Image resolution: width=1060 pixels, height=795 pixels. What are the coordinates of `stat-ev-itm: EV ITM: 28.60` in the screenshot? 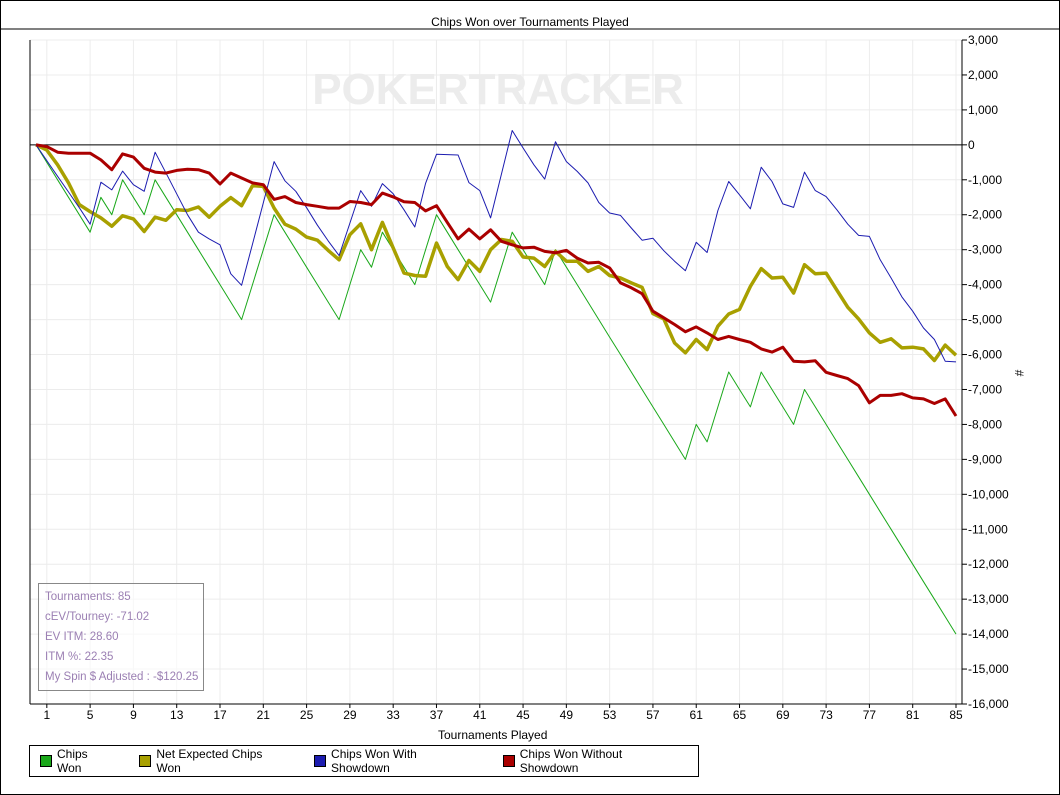 It's located at (82, 637).